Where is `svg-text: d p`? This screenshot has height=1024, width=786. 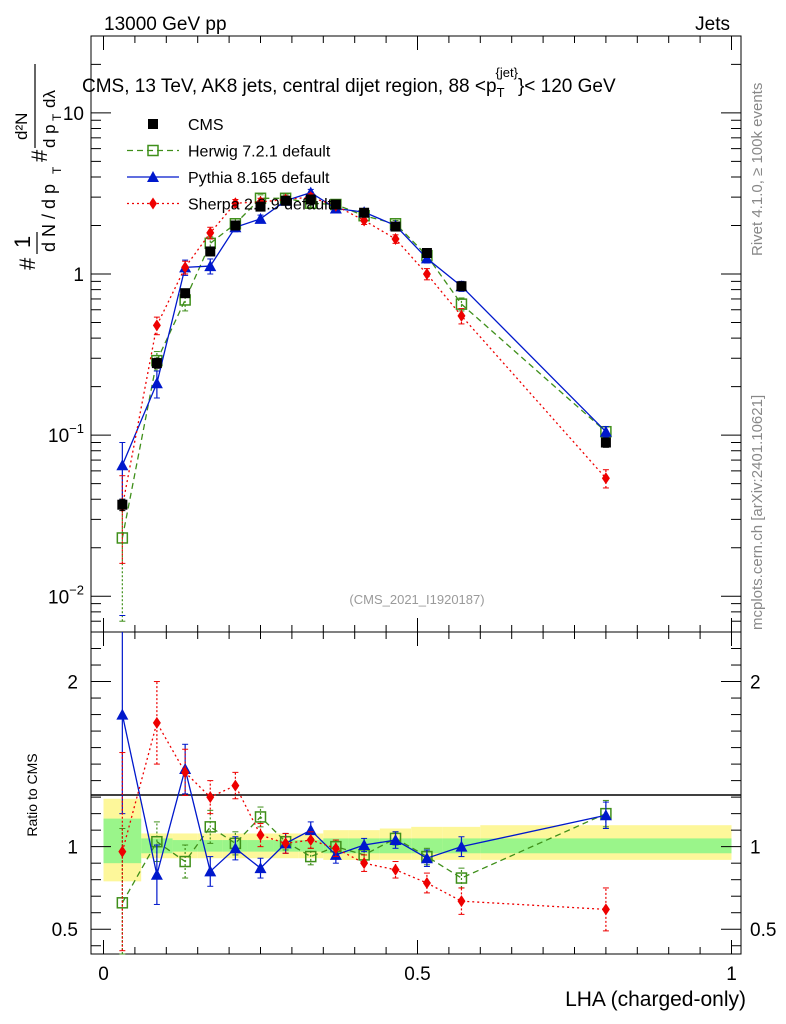 svg-text: d p is located at coordinates (49, 136).